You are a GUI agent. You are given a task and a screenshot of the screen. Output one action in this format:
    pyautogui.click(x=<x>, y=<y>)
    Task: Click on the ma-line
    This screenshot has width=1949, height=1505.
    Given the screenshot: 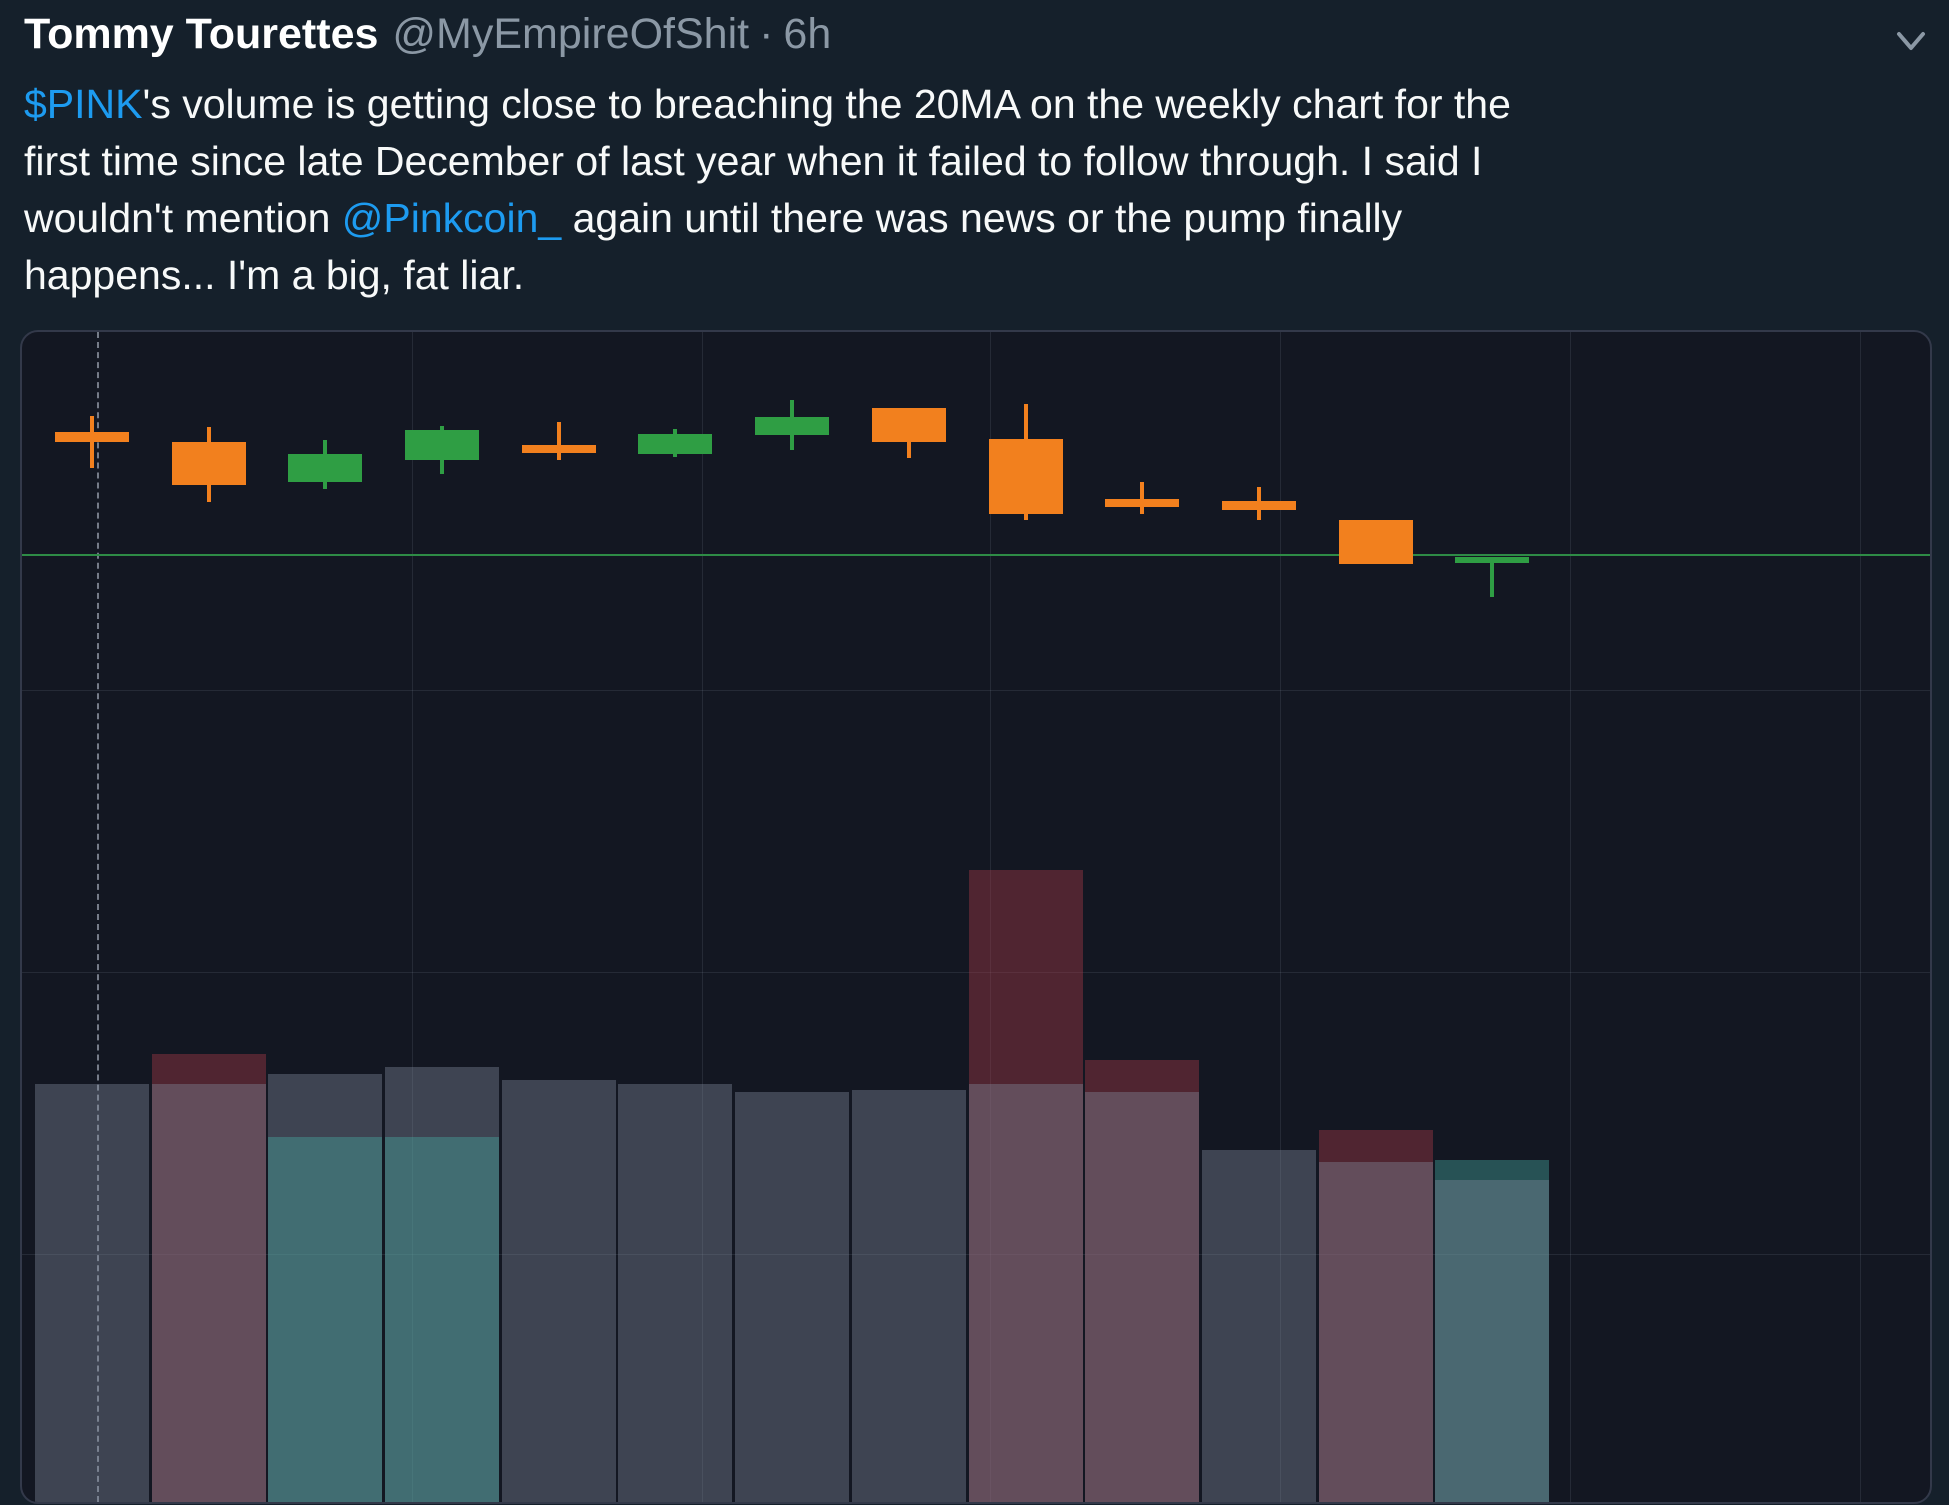 What is the action you would take?
    pyautogui.click(x=976, y=555)
    